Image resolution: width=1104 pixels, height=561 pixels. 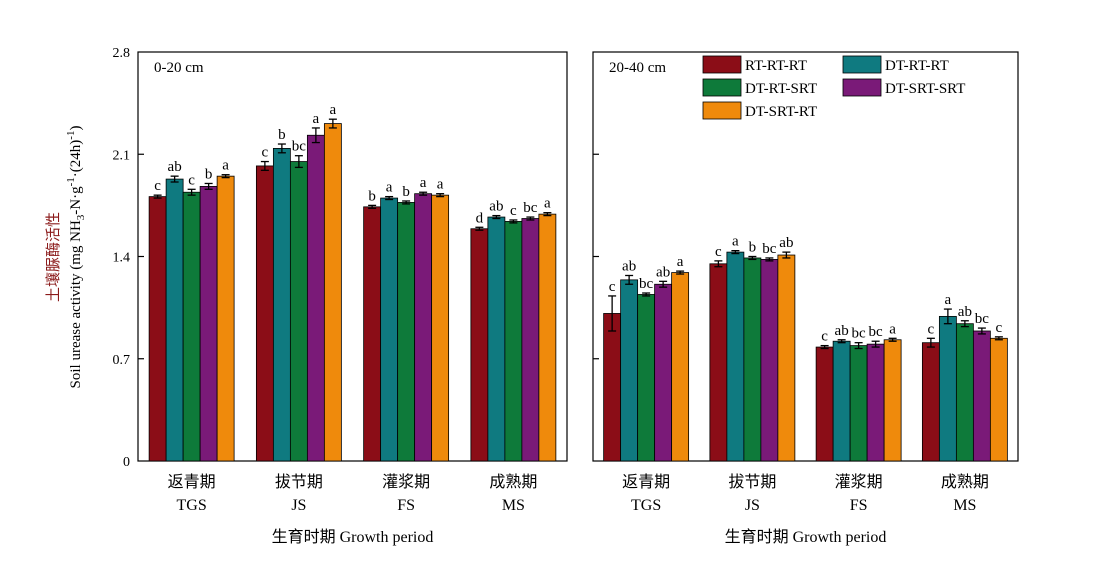 I want to click on y-tick-label: 2.1, so click(x=122, y=155).